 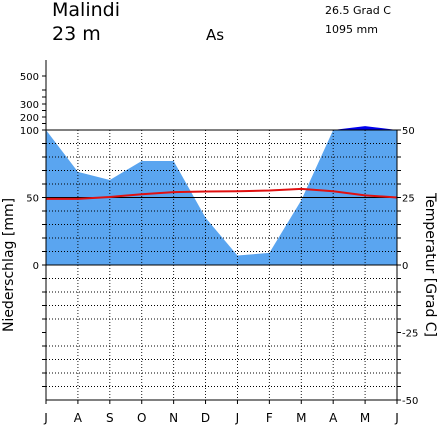 What do you see at coordinates (358, 10) in the screenshot?
I see `mean-temperature: 26.5 Grad C` at bounding box center [358, 10].